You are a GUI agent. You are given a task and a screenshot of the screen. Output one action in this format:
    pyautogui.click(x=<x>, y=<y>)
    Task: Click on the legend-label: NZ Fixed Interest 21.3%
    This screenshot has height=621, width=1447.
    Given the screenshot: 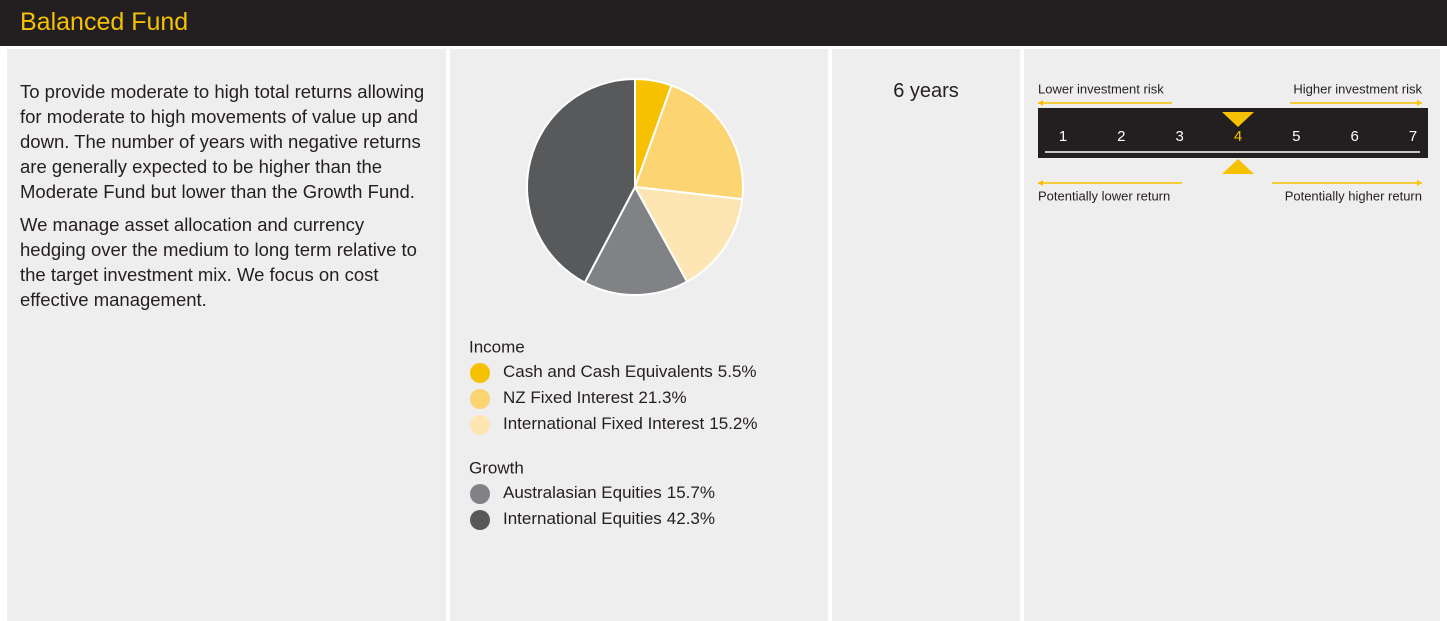 What is the action you would take?
    pyautogui.click(x=595, y=397)
    